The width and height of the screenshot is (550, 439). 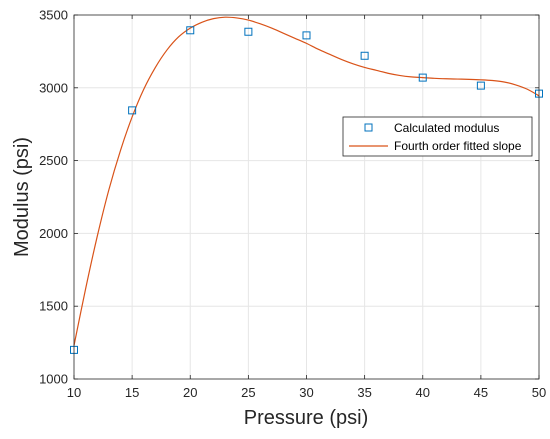 What do you see at coordinates (458, 146) in the screenshot?
I see `legend-label-fourth-order-fit: Fourth order fitted slope` at bounding box center [458, 146].